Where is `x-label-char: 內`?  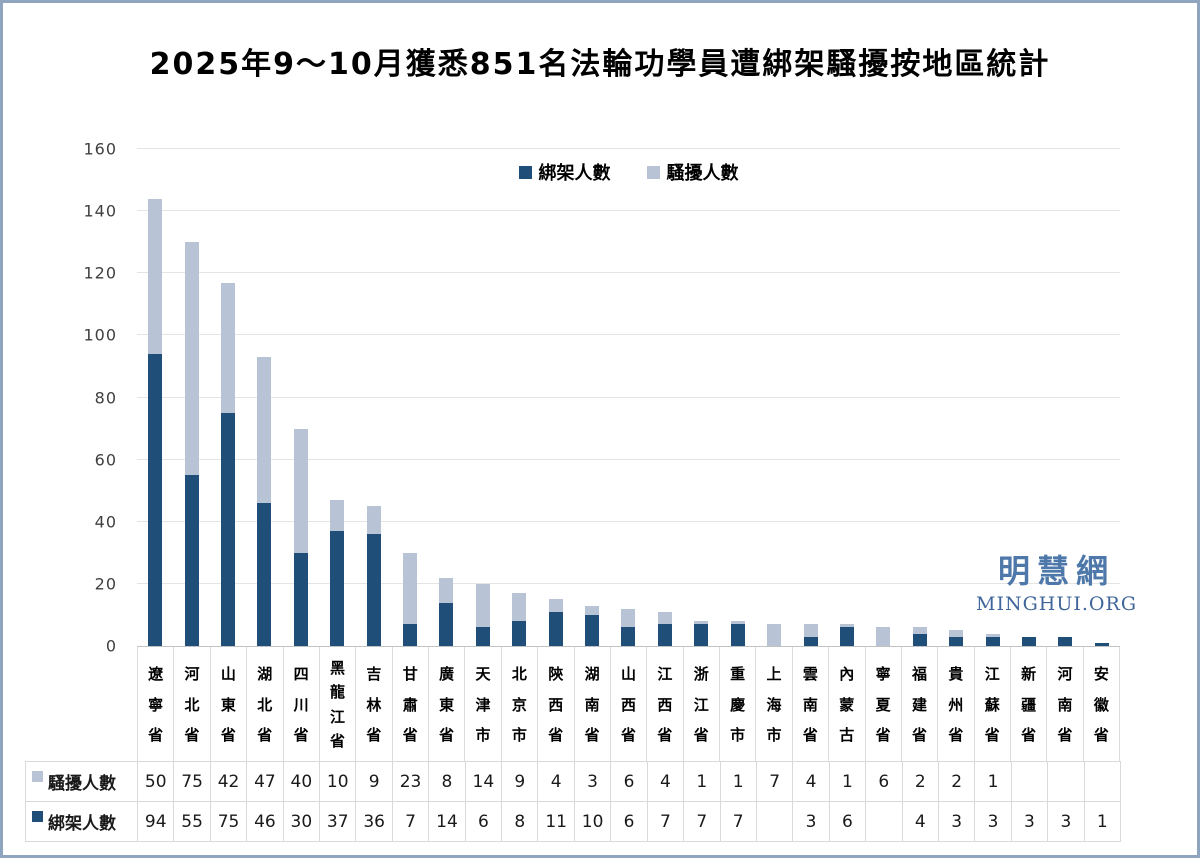
x-label-char: 內 is located at coordinates (847, 674).